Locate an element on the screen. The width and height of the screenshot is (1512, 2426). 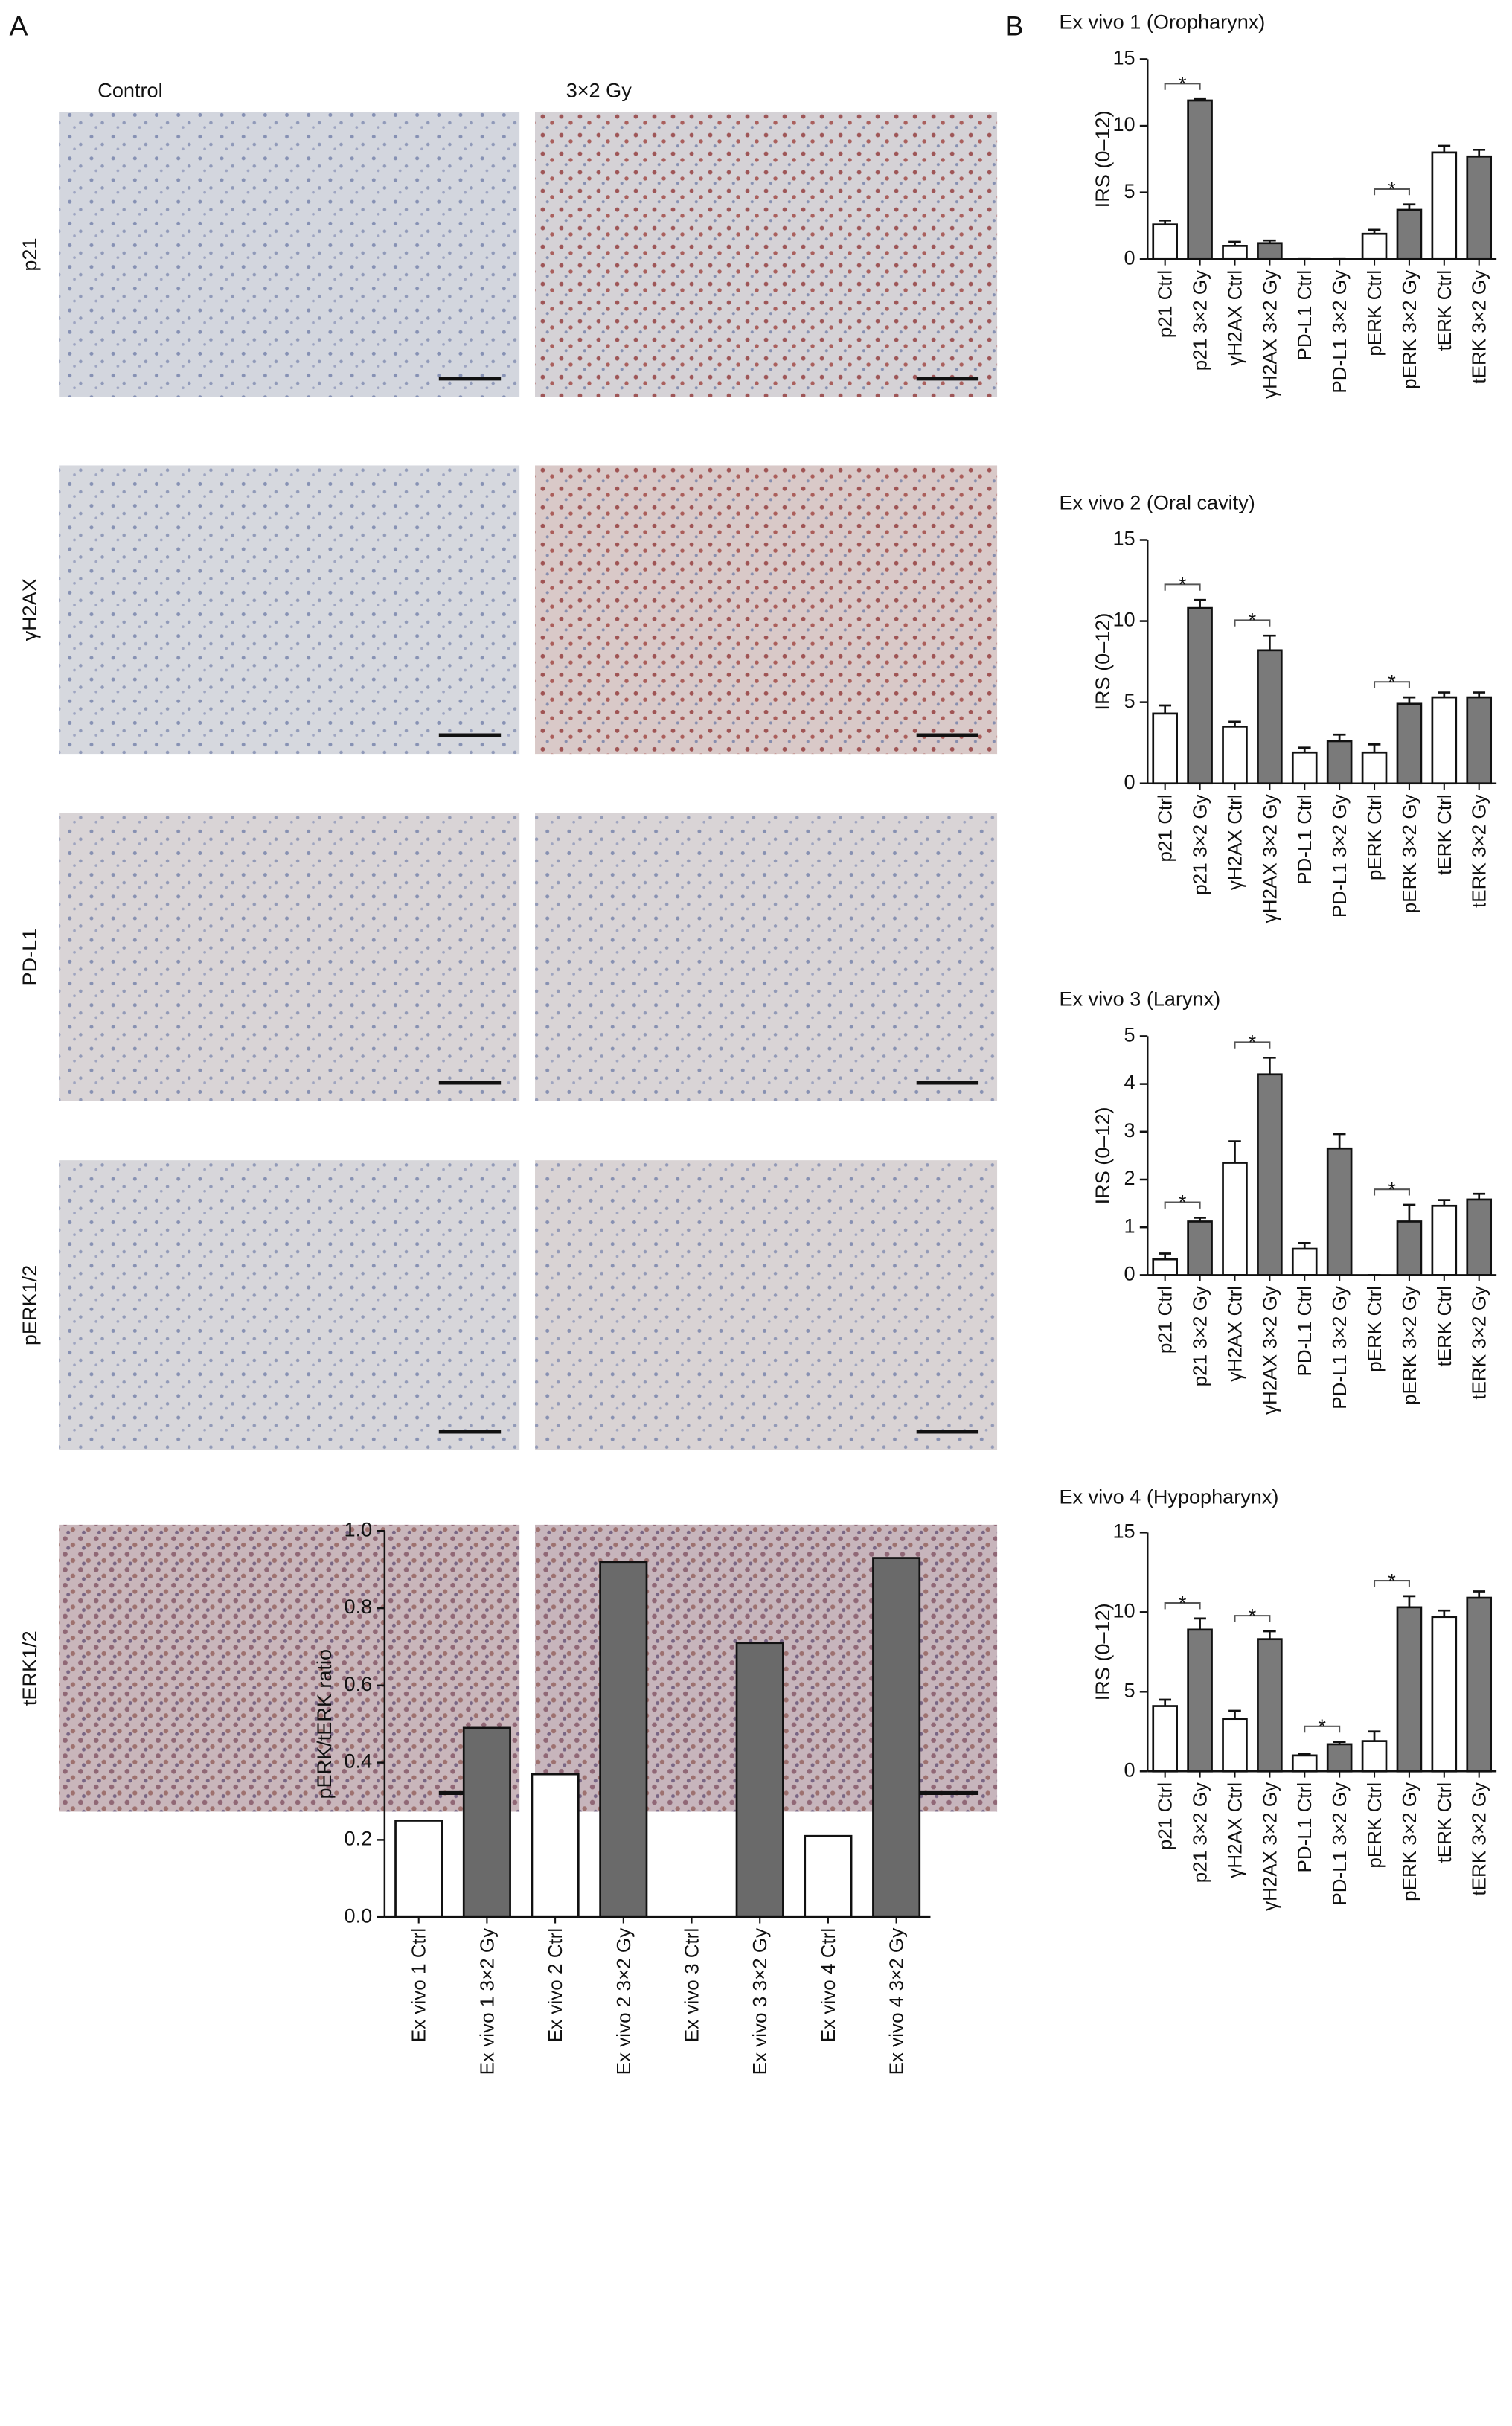
x-tick-label: tERK Ctrl is located at coordinates (1444, 834).